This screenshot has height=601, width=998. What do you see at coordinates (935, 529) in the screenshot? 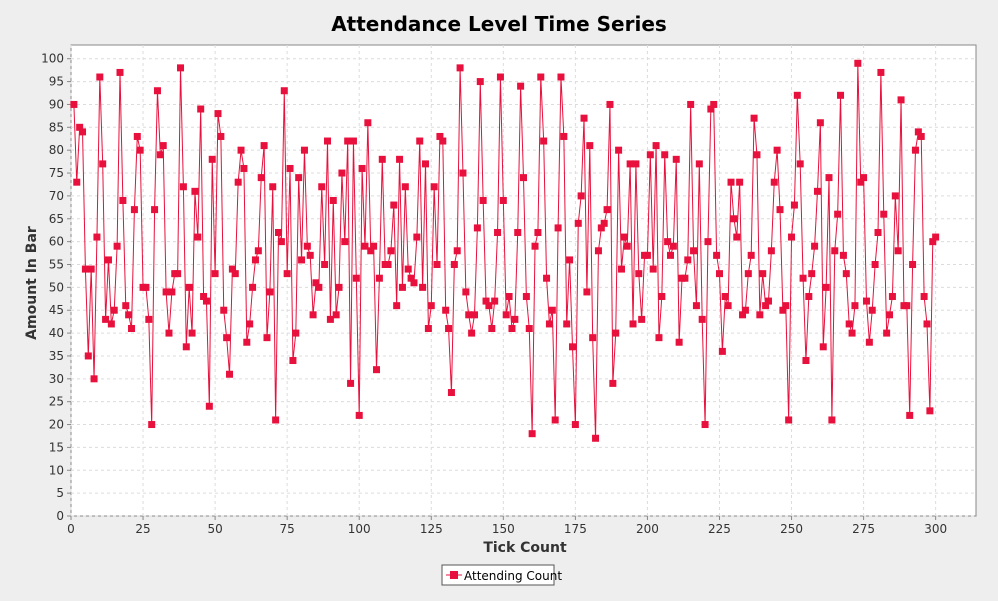
I see `x-tick-label: 300` at bounding box center [935, 529].